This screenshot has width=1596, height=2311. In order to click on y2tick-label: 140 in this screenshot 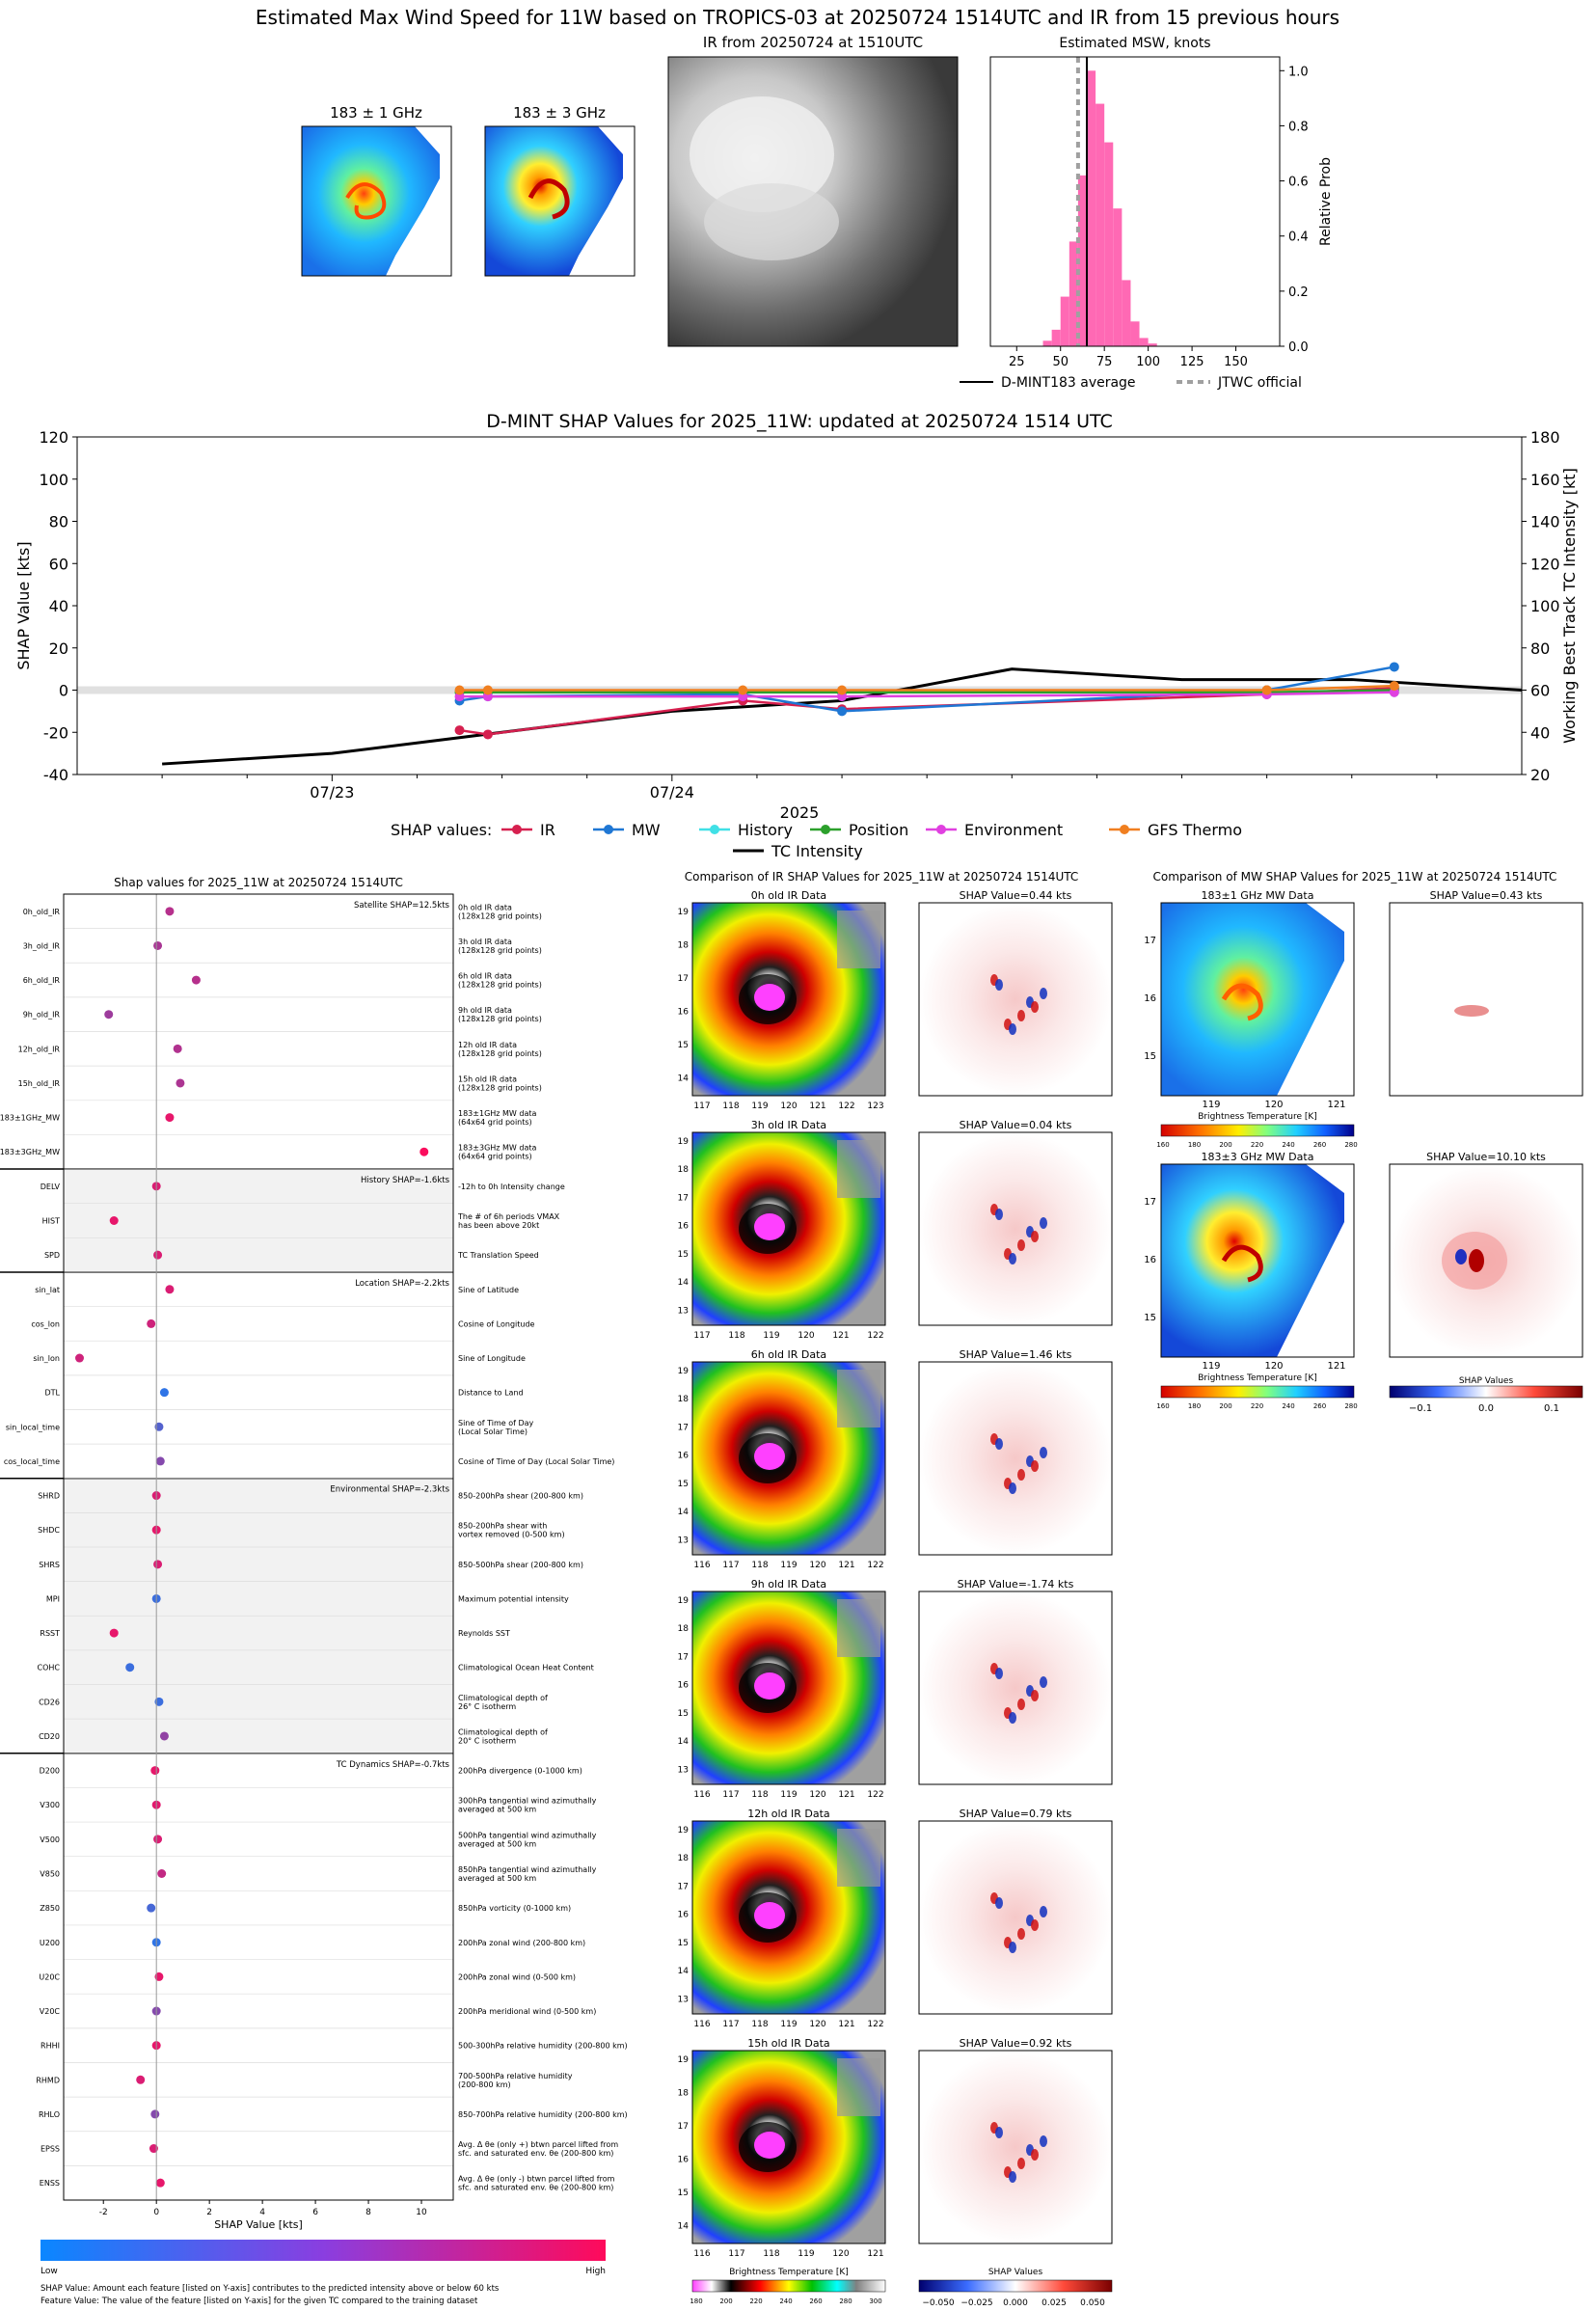, I will do `click(1545, 522)`.